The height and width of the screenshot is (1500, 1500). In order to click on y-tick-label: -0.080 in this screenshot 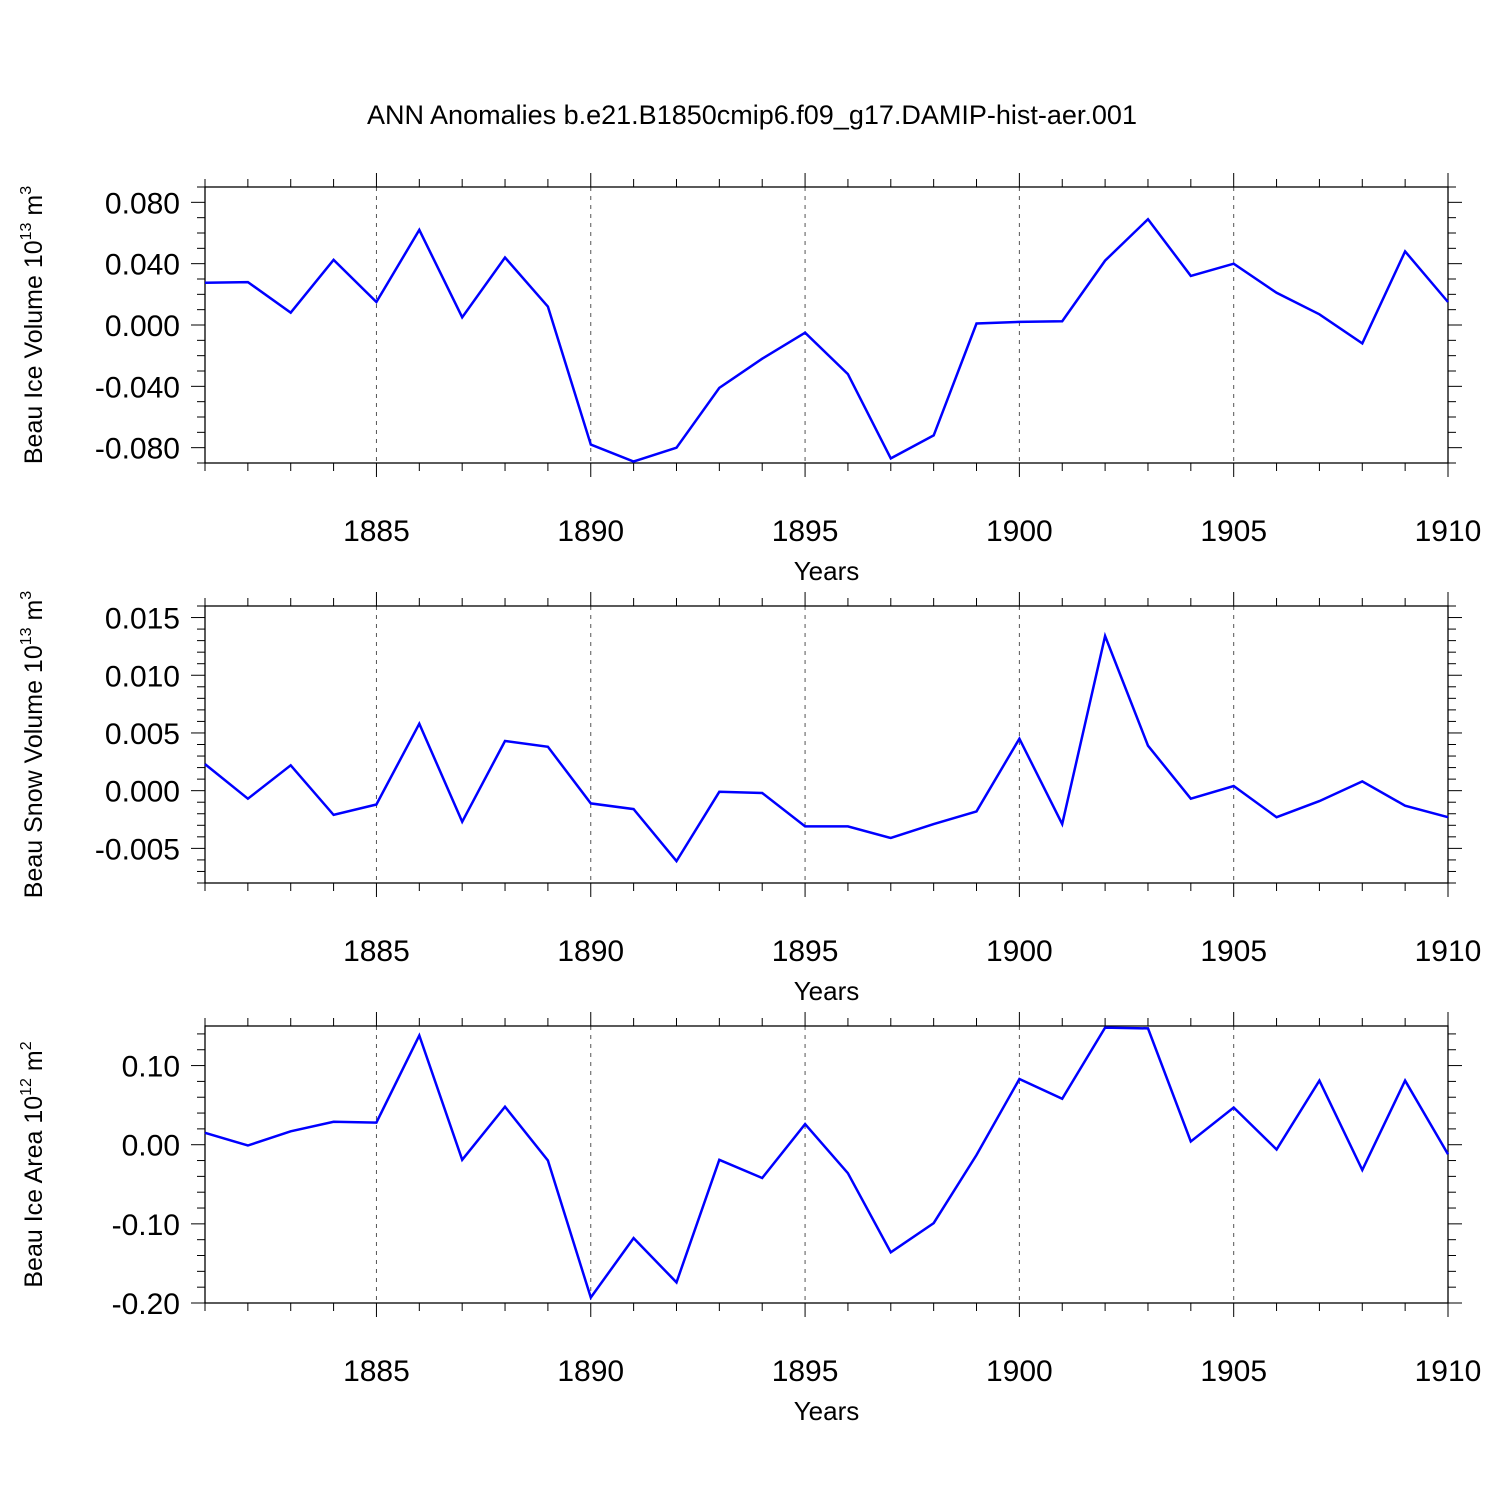, I will do `click(137, 449)`.